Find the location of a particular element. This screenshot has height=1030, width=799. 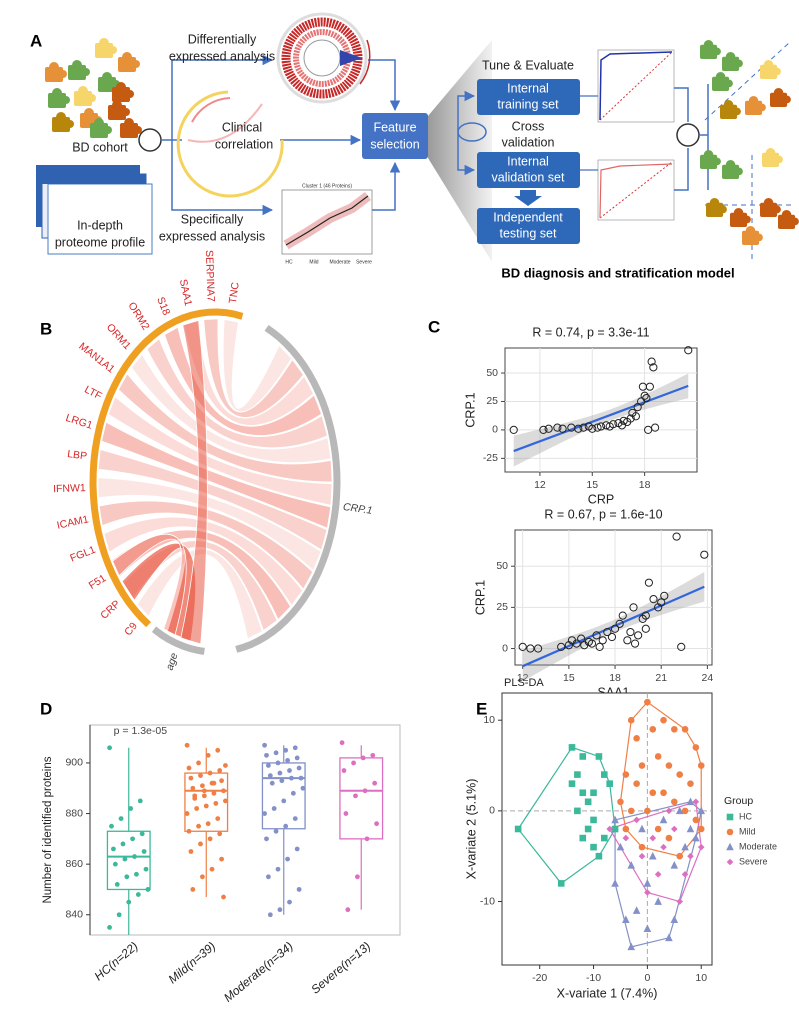

feature-label: selection is located at coordinates (394, 144).